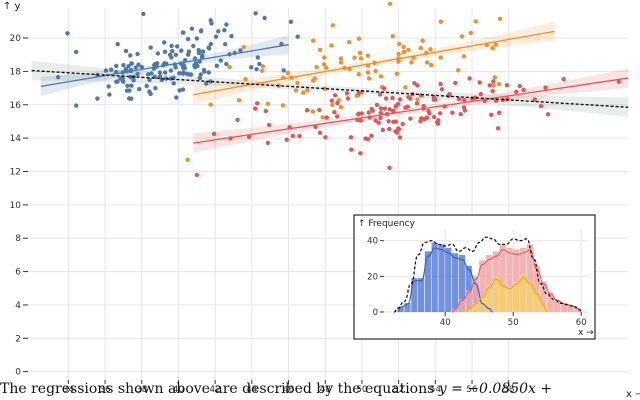  Describe the element at coordinates (18, 306) in the screenshot. I see `y-tick-label: 4` at that location.